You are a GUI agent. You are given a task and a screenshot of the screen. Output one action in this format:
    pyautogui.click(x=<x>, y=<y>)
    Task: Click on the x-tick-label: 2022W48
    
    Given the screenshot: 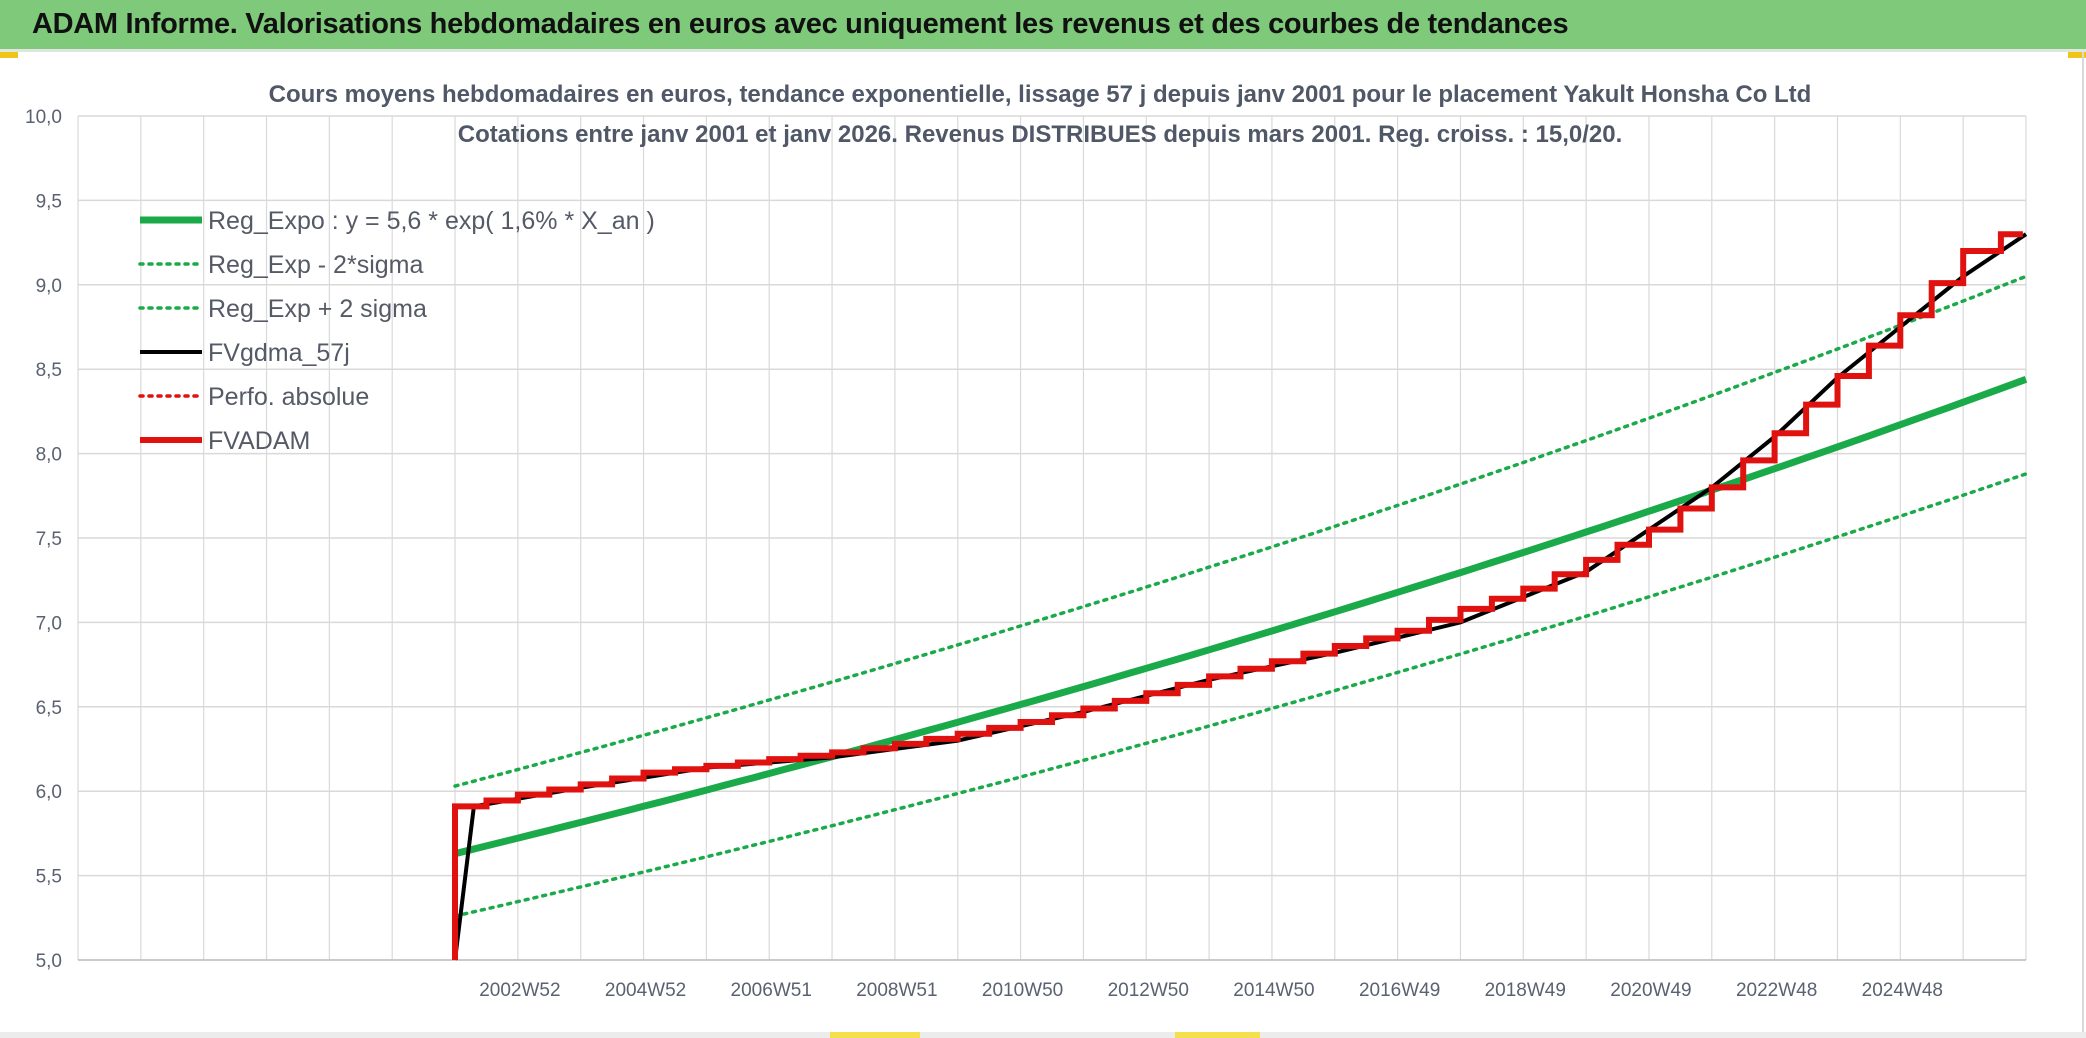 What is the action you would take?
    pyautogui.click(x=1776, y=990)
    